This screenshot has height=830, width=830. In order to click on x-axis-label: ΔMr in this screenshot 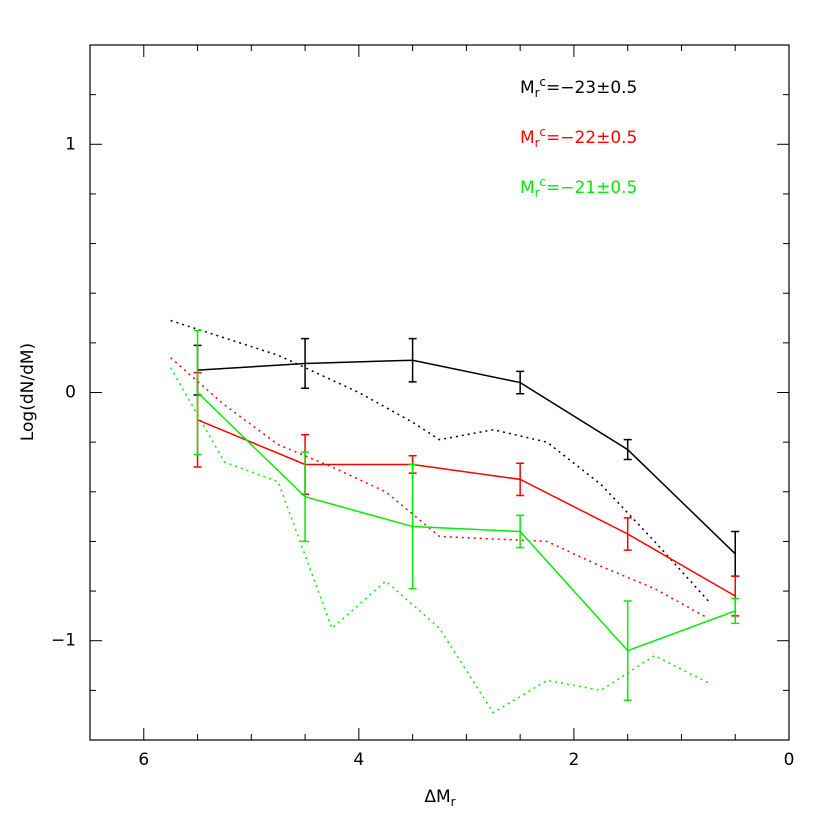, I will do `click(439, 798)`.